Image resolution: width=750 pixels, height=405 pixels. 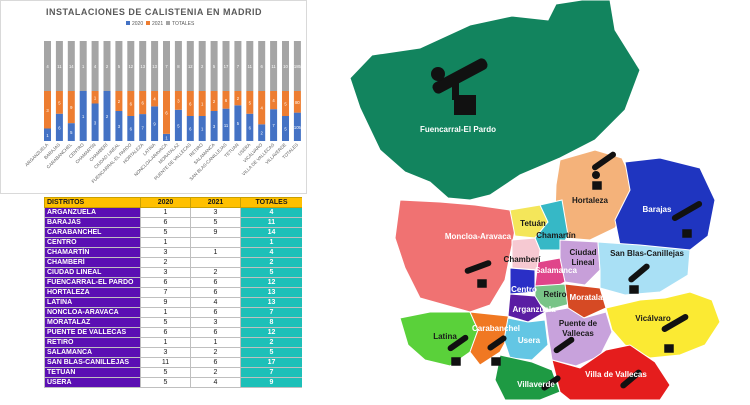 I want to click on total-cell: 7, so click(x=271, y=372).